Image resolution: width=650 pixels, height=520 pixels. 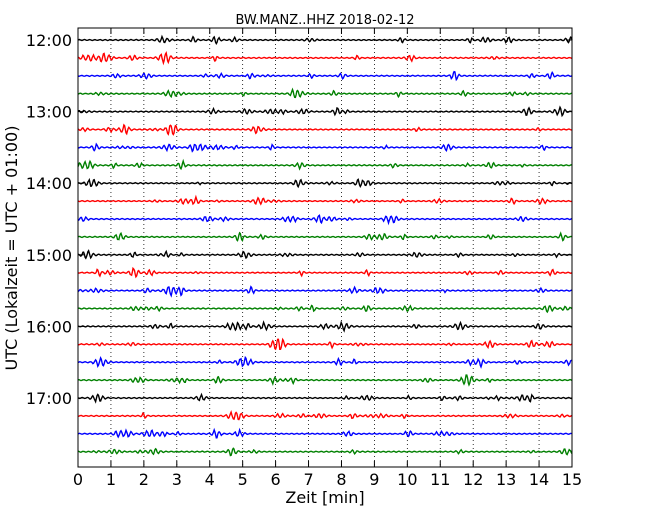 What do you see at coordinates (341, 479) in the screenshot?
I see `x-tick-label: 8` at bounding box center [341, 479].